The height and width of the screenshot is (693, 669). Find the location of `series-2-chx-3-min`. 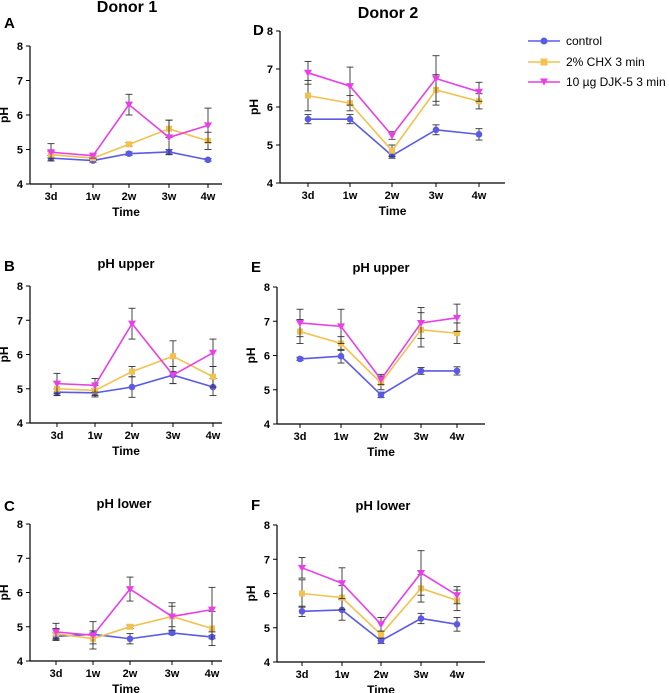

series-2-chx-3-min is located at coordinates (393, 115).